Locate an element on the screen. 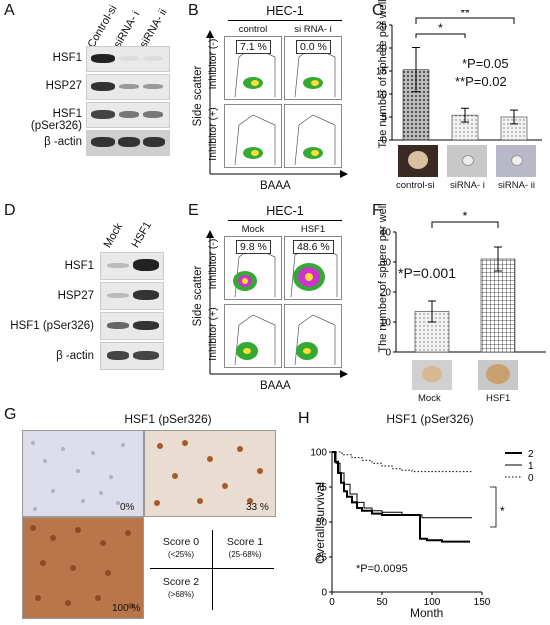 The width and height of the screenshot is (550, 625). blot-a-row-actin: β -actin is located at coordinates (63, 142).